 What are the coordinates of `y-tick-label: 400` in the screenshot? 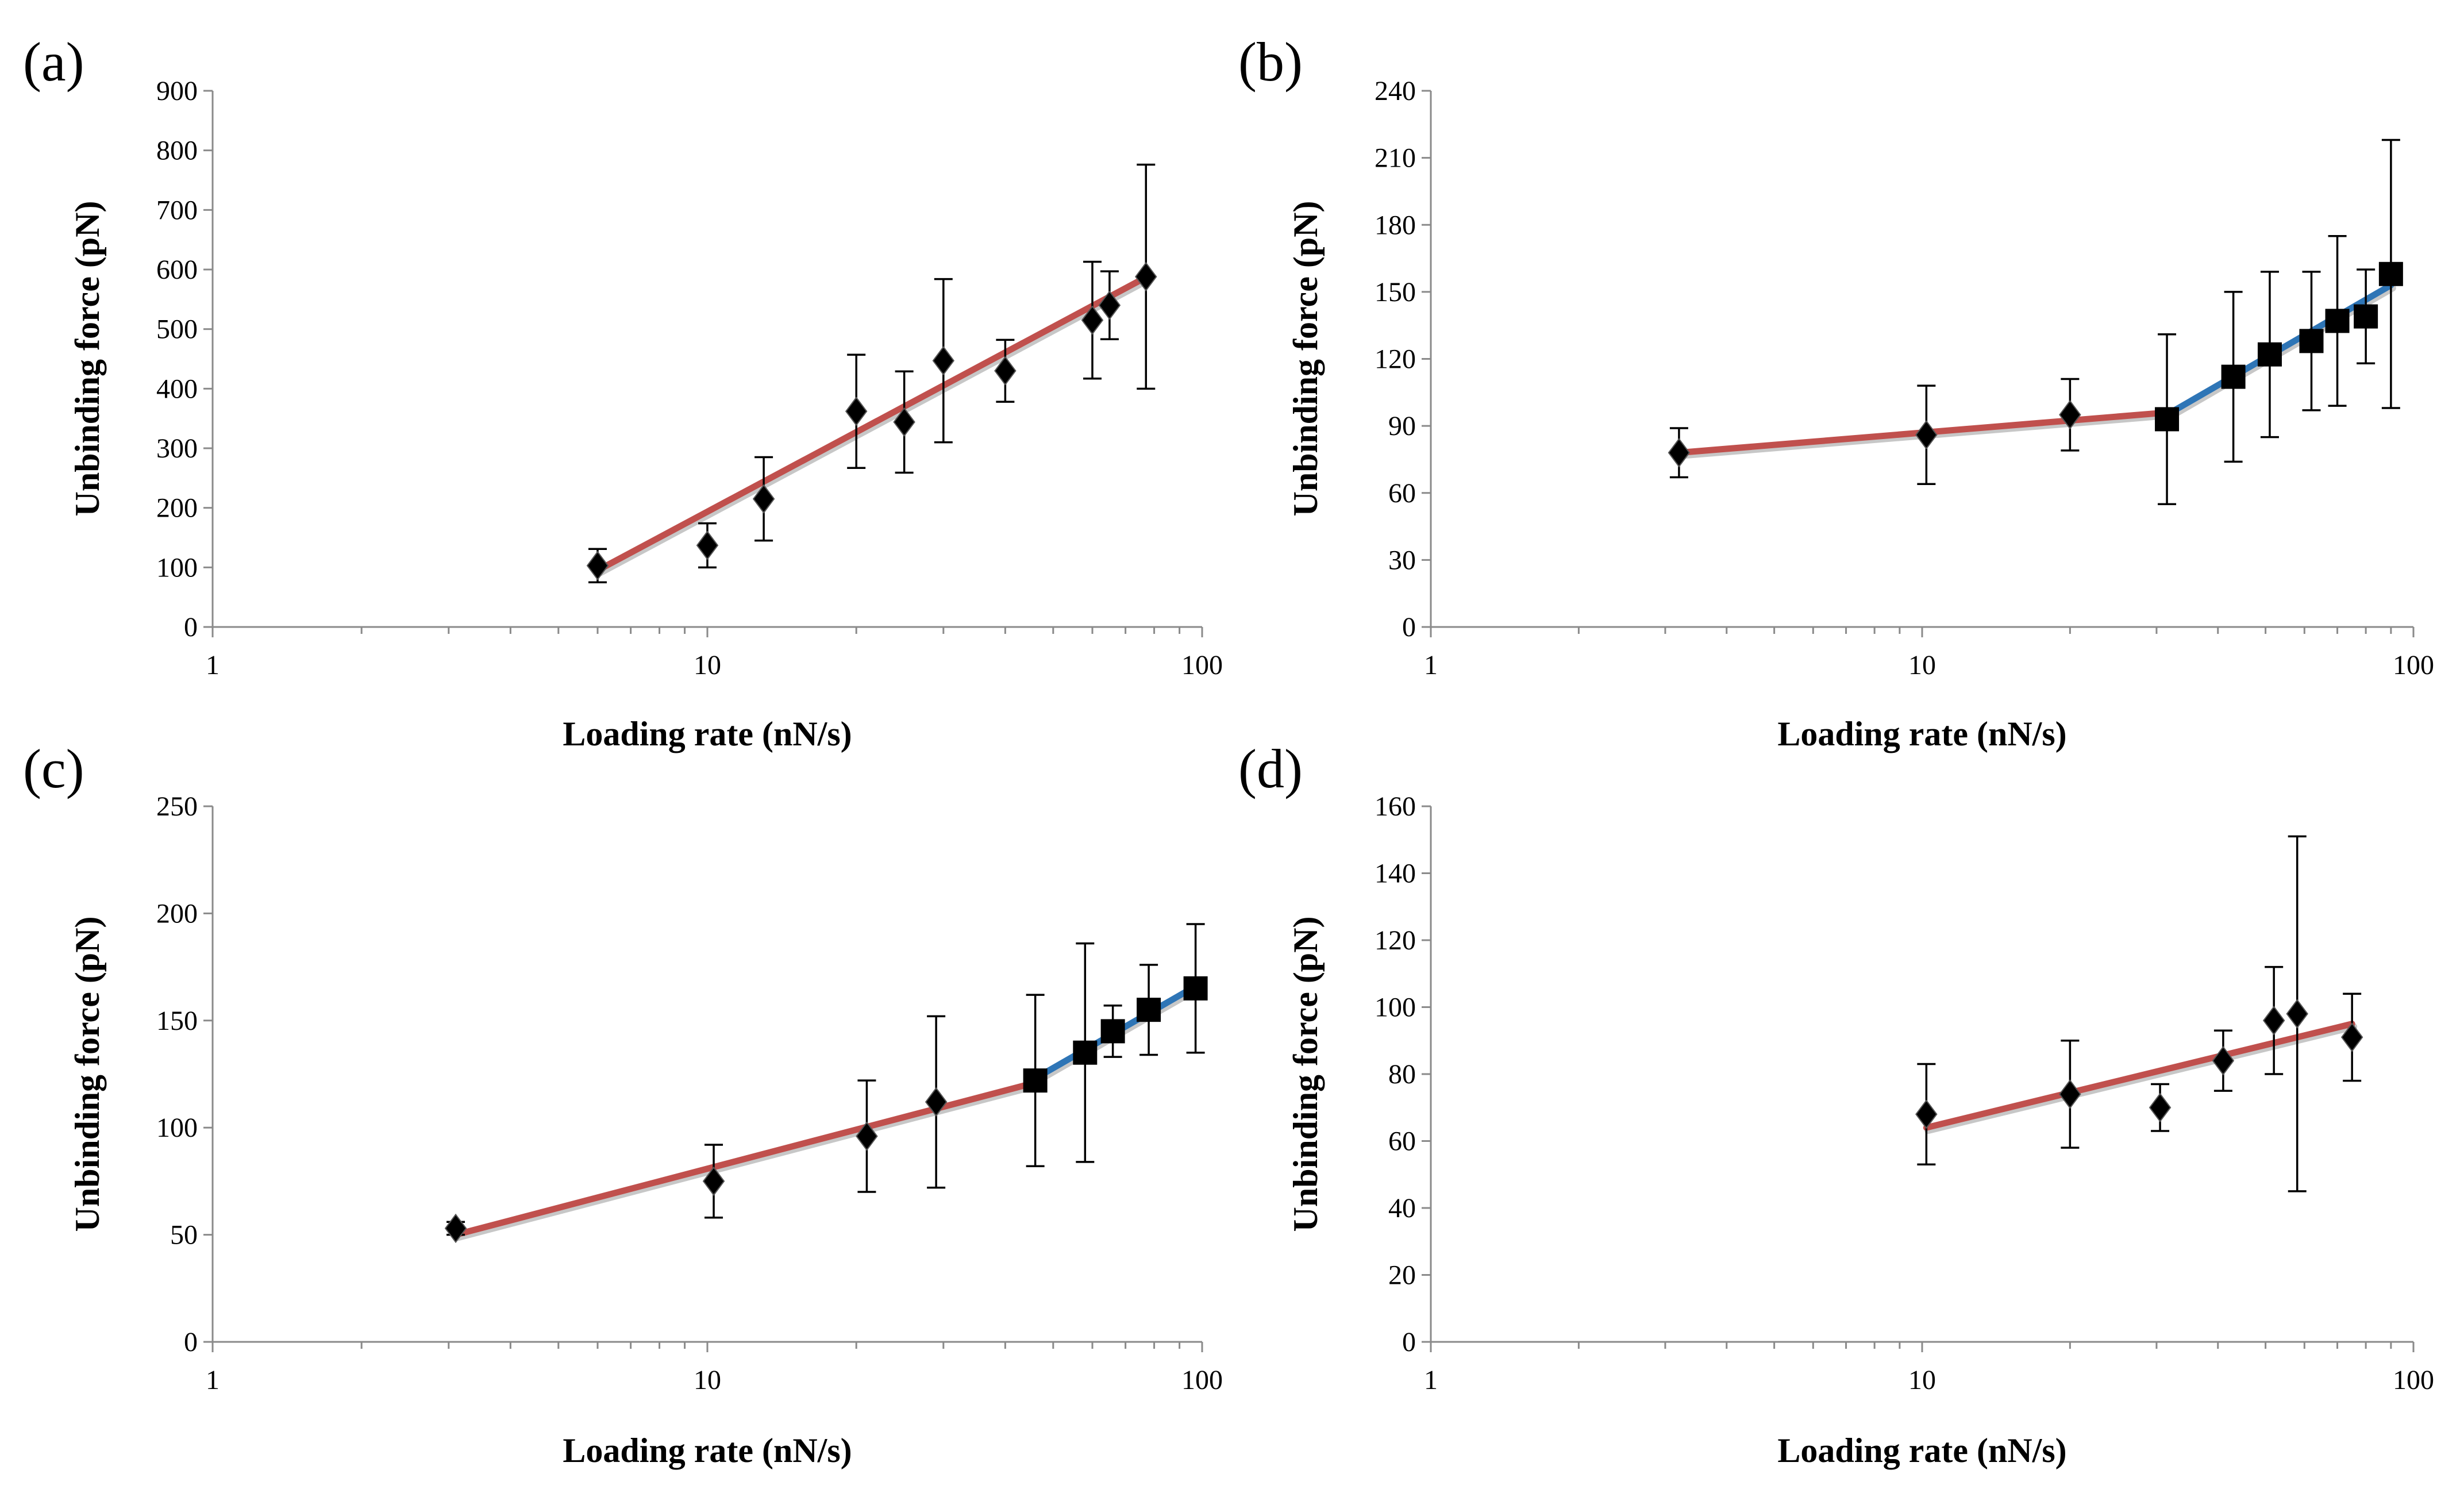 It's located at (177, 389).